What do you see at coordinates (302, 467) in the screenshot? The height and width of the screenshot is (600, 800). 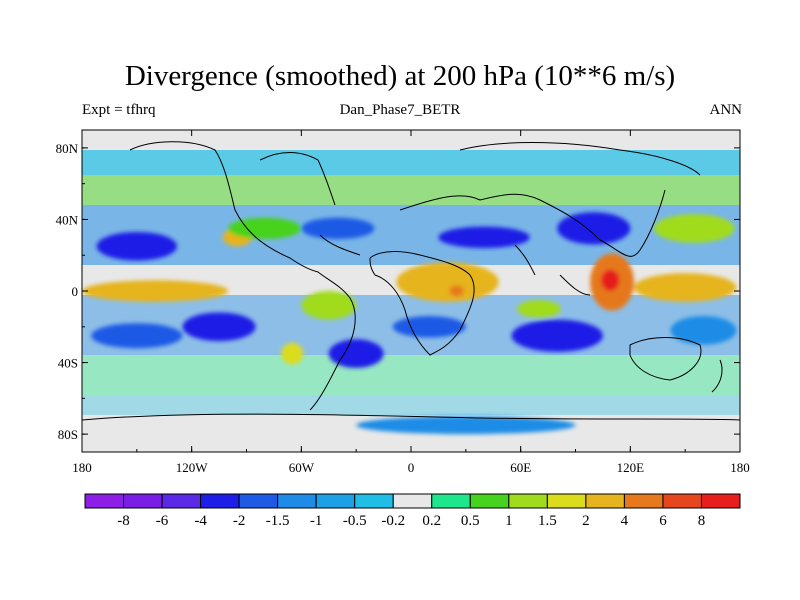 I see `lon-tick-label: 60W` at bounding box center [302, 467].